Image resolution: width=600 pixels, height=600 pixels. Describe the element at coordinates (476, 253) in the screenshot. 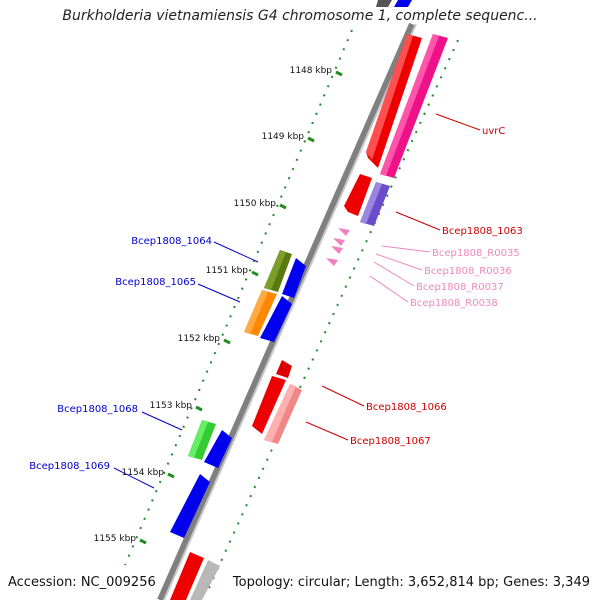

I see `gene-label: Bcep1808_R0035` at that location.